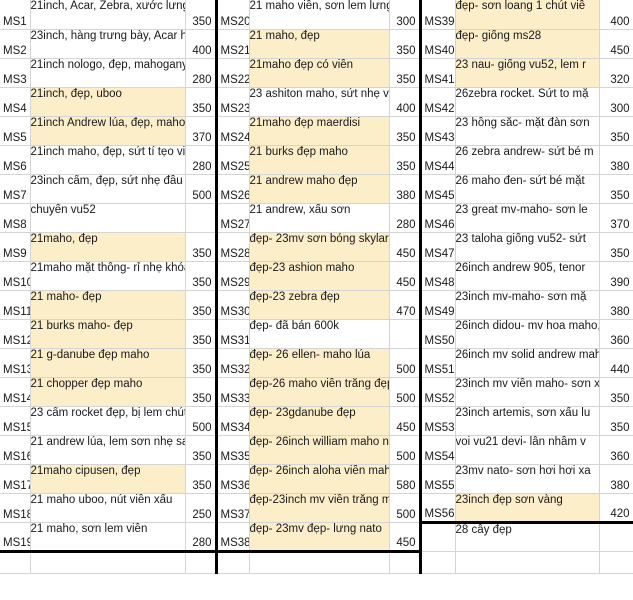 This screenshot has width=633, height=600. I want to click on row-id-cell: MS42, so click(437, 102).